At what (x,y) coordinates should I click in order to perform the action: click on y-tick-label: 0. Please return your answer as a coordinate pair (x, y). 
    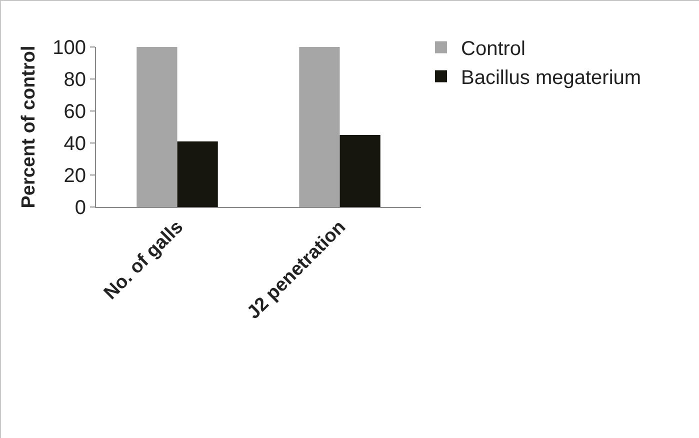
    Looking at the image, I should click on (80, 208).